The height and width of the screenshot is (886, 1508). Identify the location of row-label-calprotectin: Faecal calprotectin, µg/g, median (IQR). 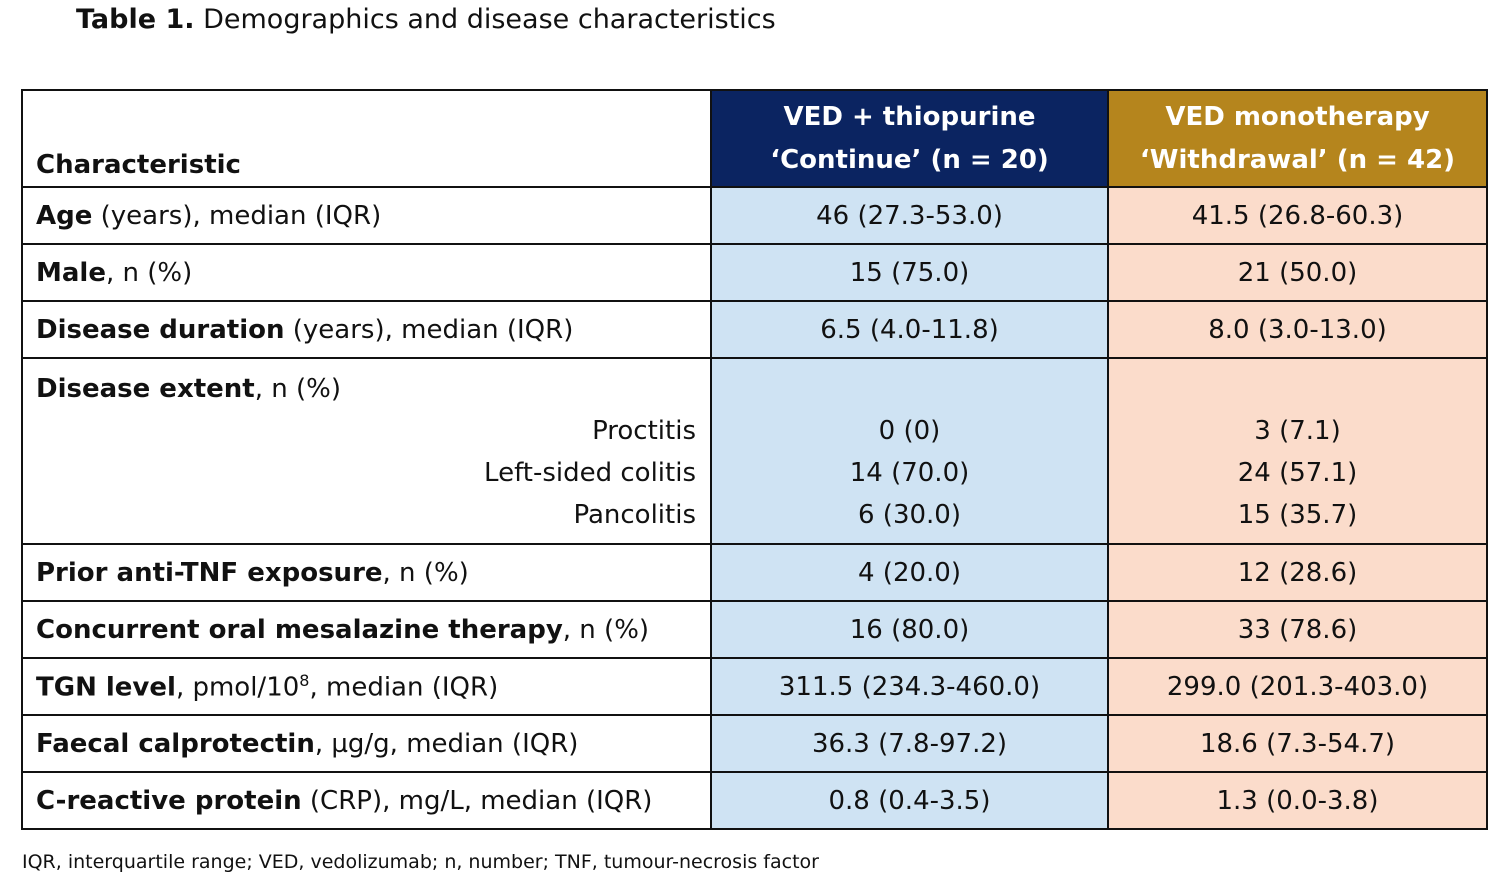
(366, 743).